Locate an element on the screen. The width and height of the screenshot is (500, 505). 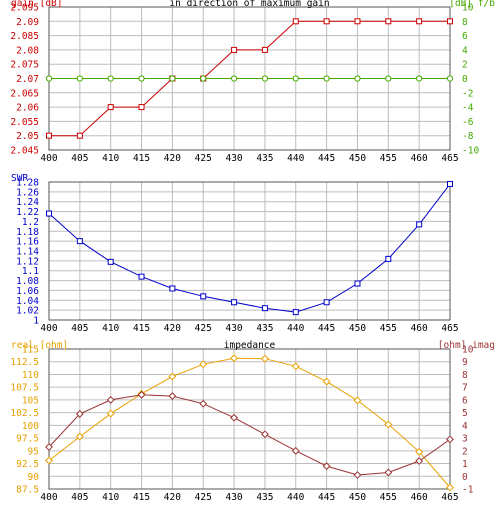
y-left-tick-label: 102.5 is located at coordinates (24, 413).